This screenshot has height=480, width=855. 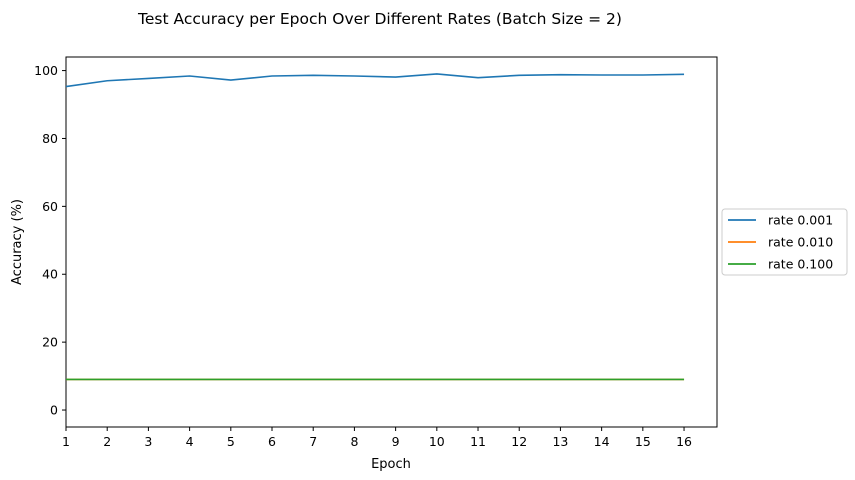 What do you see at coordinates (66, 441) in the screenshot?
I see `x-tick-label: 1` at bounding box center [66, 441].